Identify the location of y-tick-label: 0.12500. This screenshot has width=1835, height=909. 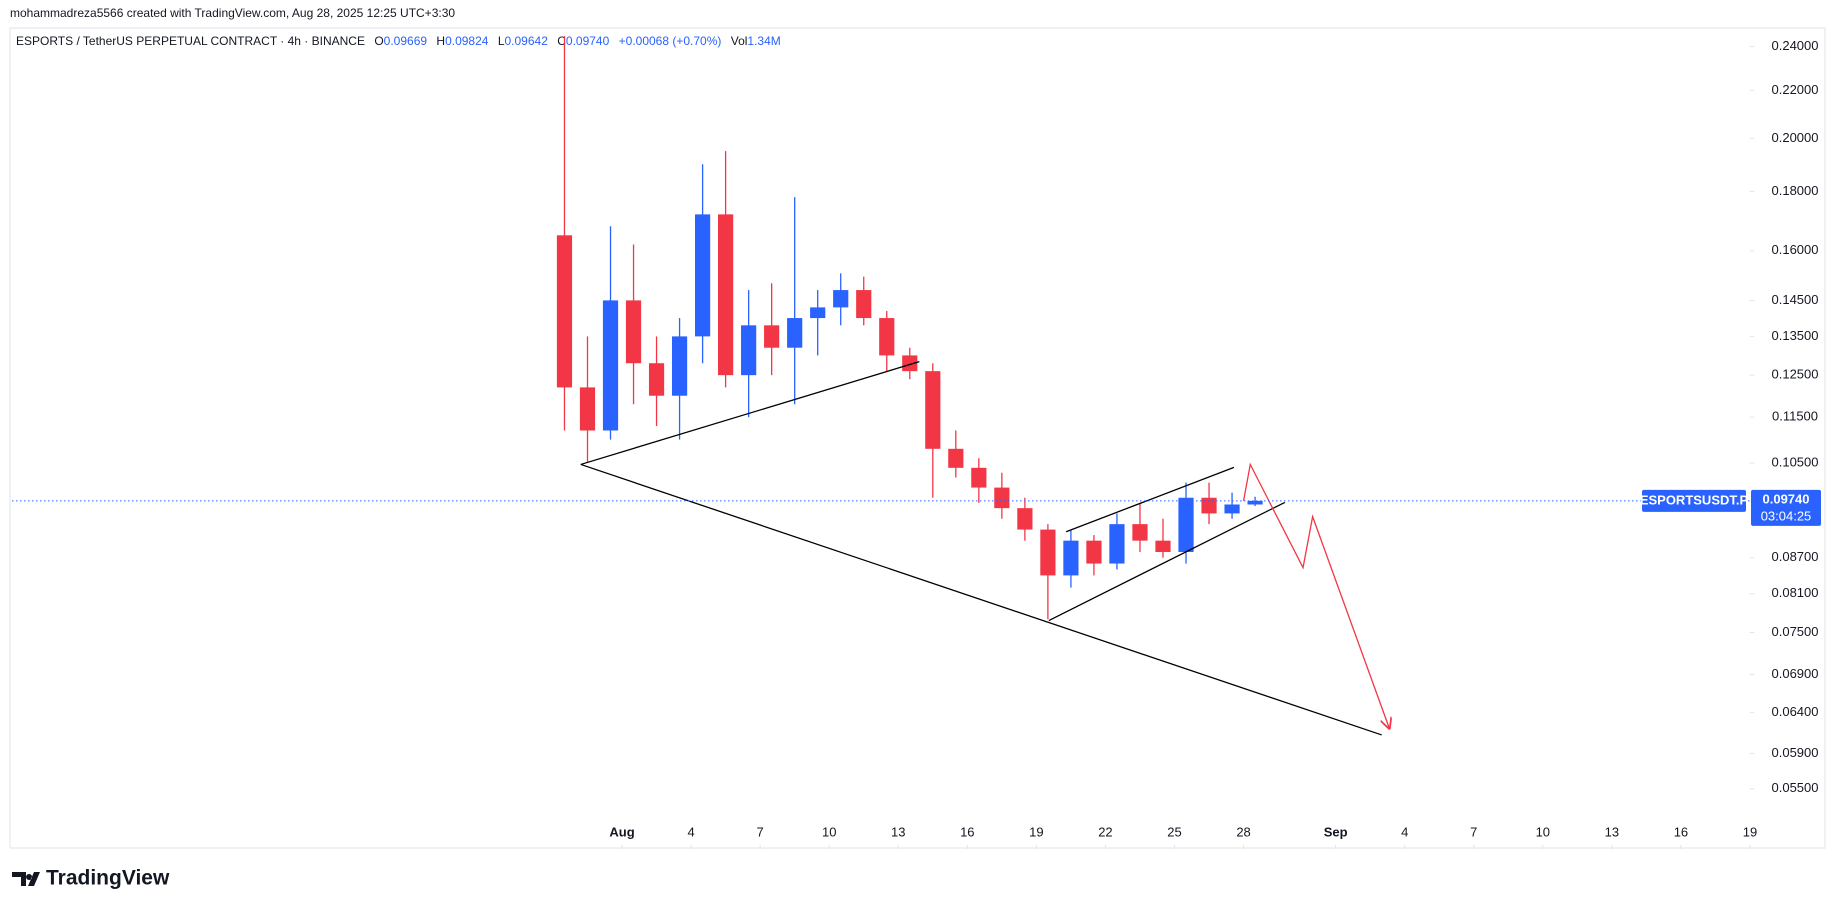
(1795, 374).